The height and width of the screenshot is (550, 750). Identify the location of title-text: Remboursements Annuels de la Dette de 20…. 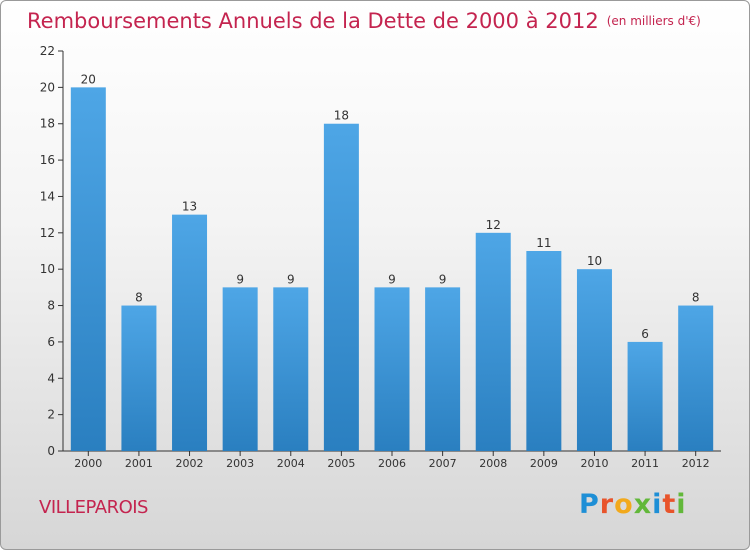
(313, 21).